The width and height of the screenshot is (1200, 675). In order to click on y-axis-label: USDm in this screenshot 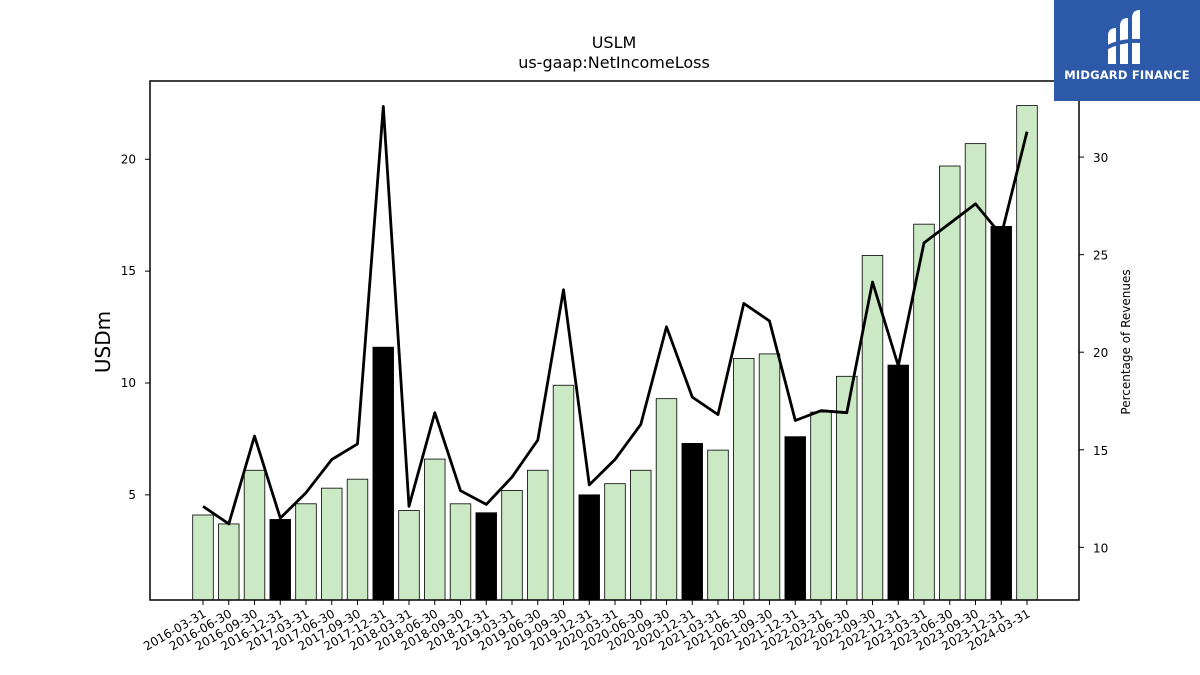, I will do `click(103, 342)`.